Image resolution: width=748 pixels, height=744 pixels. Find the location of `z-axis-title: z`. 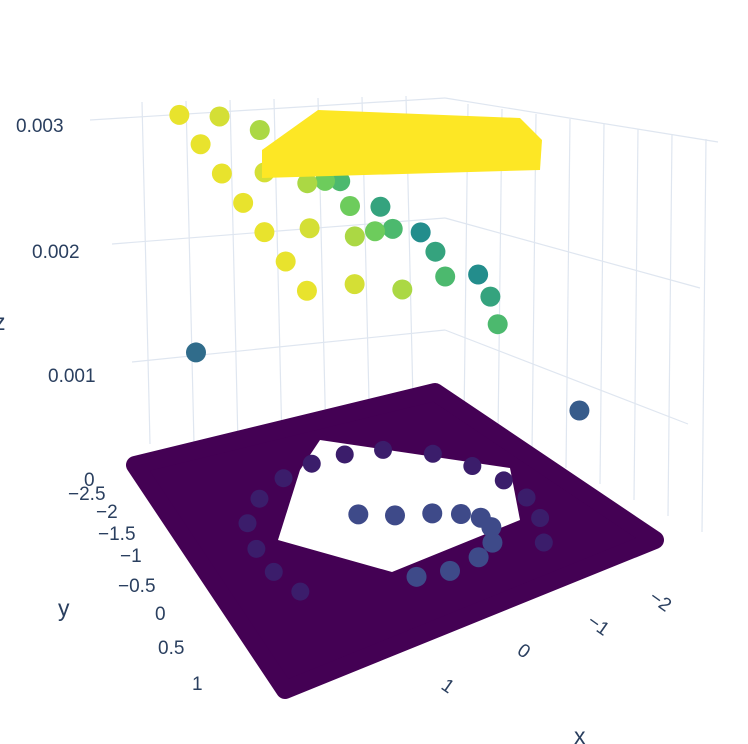

z-axis-title: z is located at coordinates (3, 322).